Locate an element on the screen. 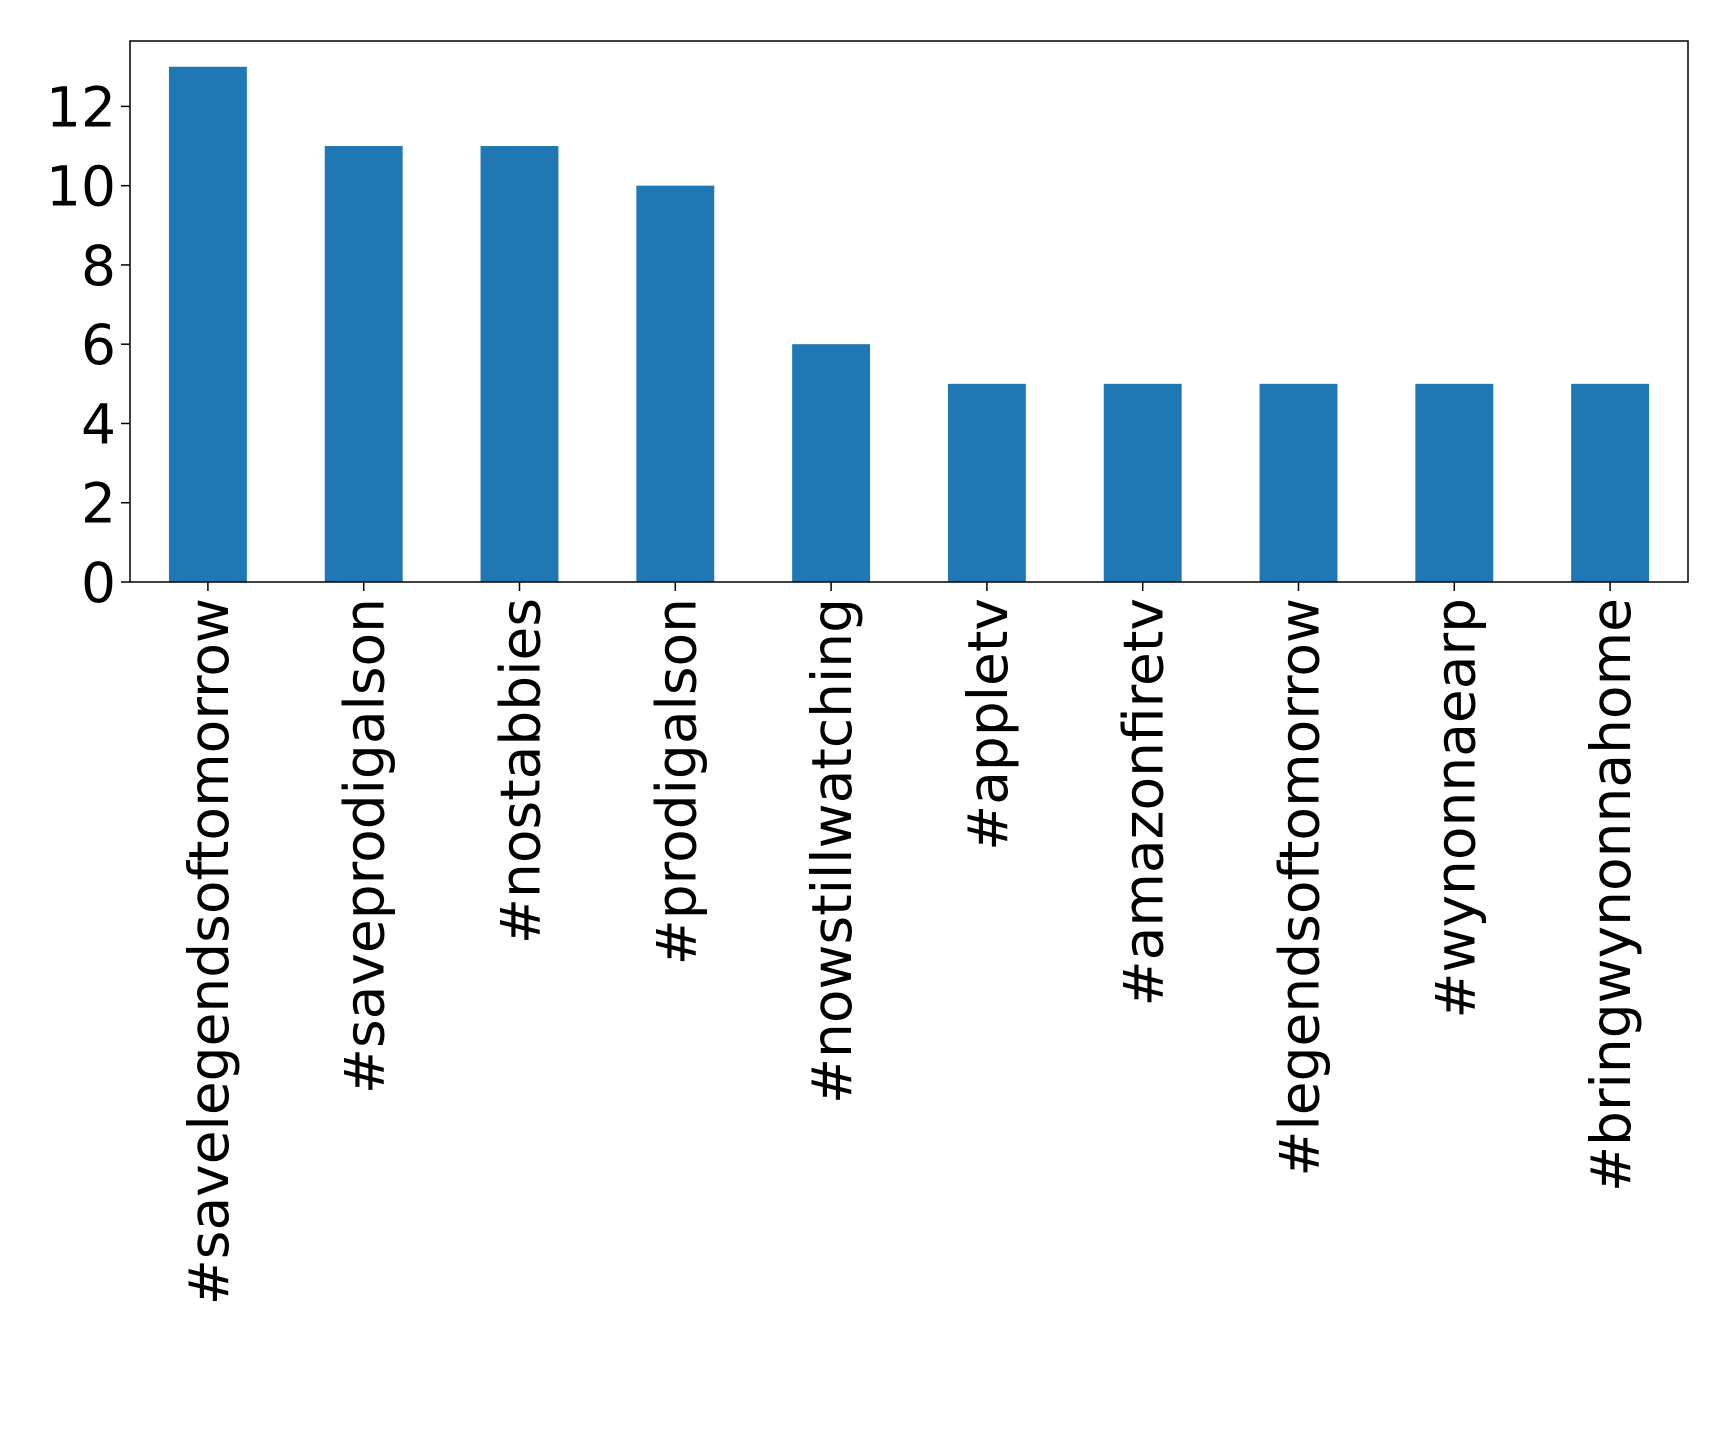 This screenshot has height=1432, width=1719. x-tick-label: #prodigalson is located at coordinates (676, 781).